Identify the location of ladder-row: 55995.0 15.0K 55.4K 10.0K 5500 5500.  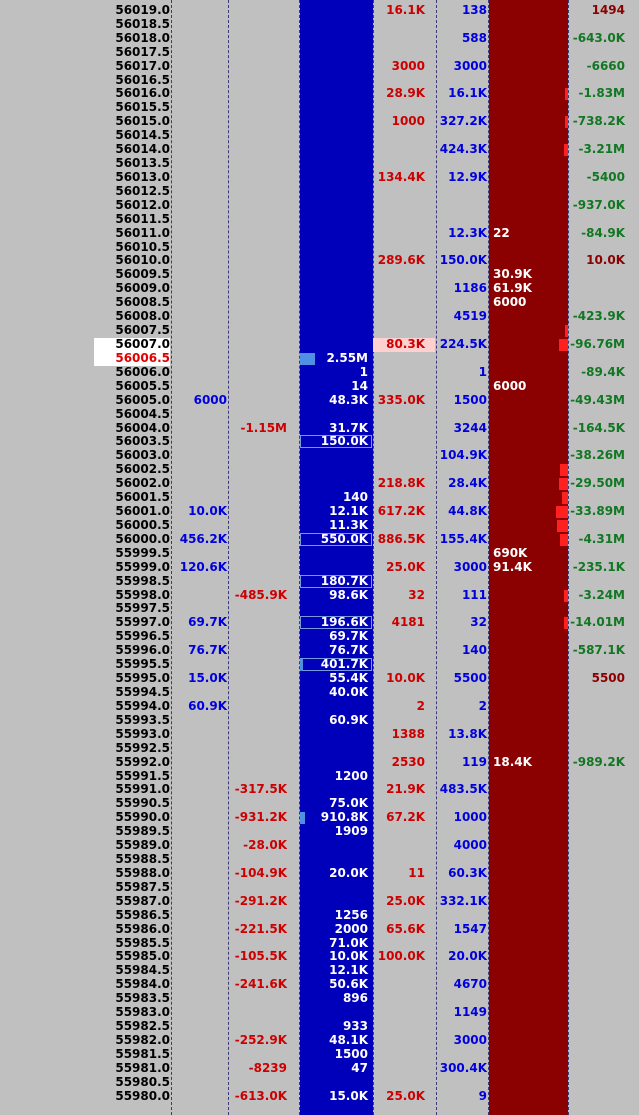
(319, 678).